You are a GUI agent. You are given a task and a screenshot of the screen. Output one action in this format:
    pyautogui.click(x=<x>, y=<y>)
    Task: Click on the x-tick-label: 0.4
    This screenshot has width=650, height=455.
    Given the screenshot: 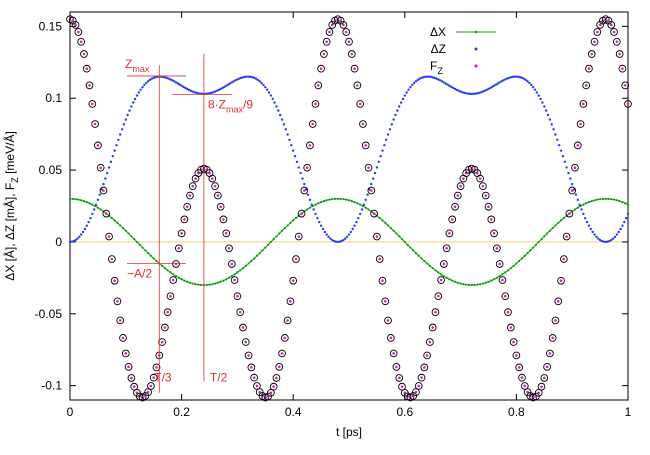 What is the action you would take?
    pyautogui.click(x=293, y=412)
    